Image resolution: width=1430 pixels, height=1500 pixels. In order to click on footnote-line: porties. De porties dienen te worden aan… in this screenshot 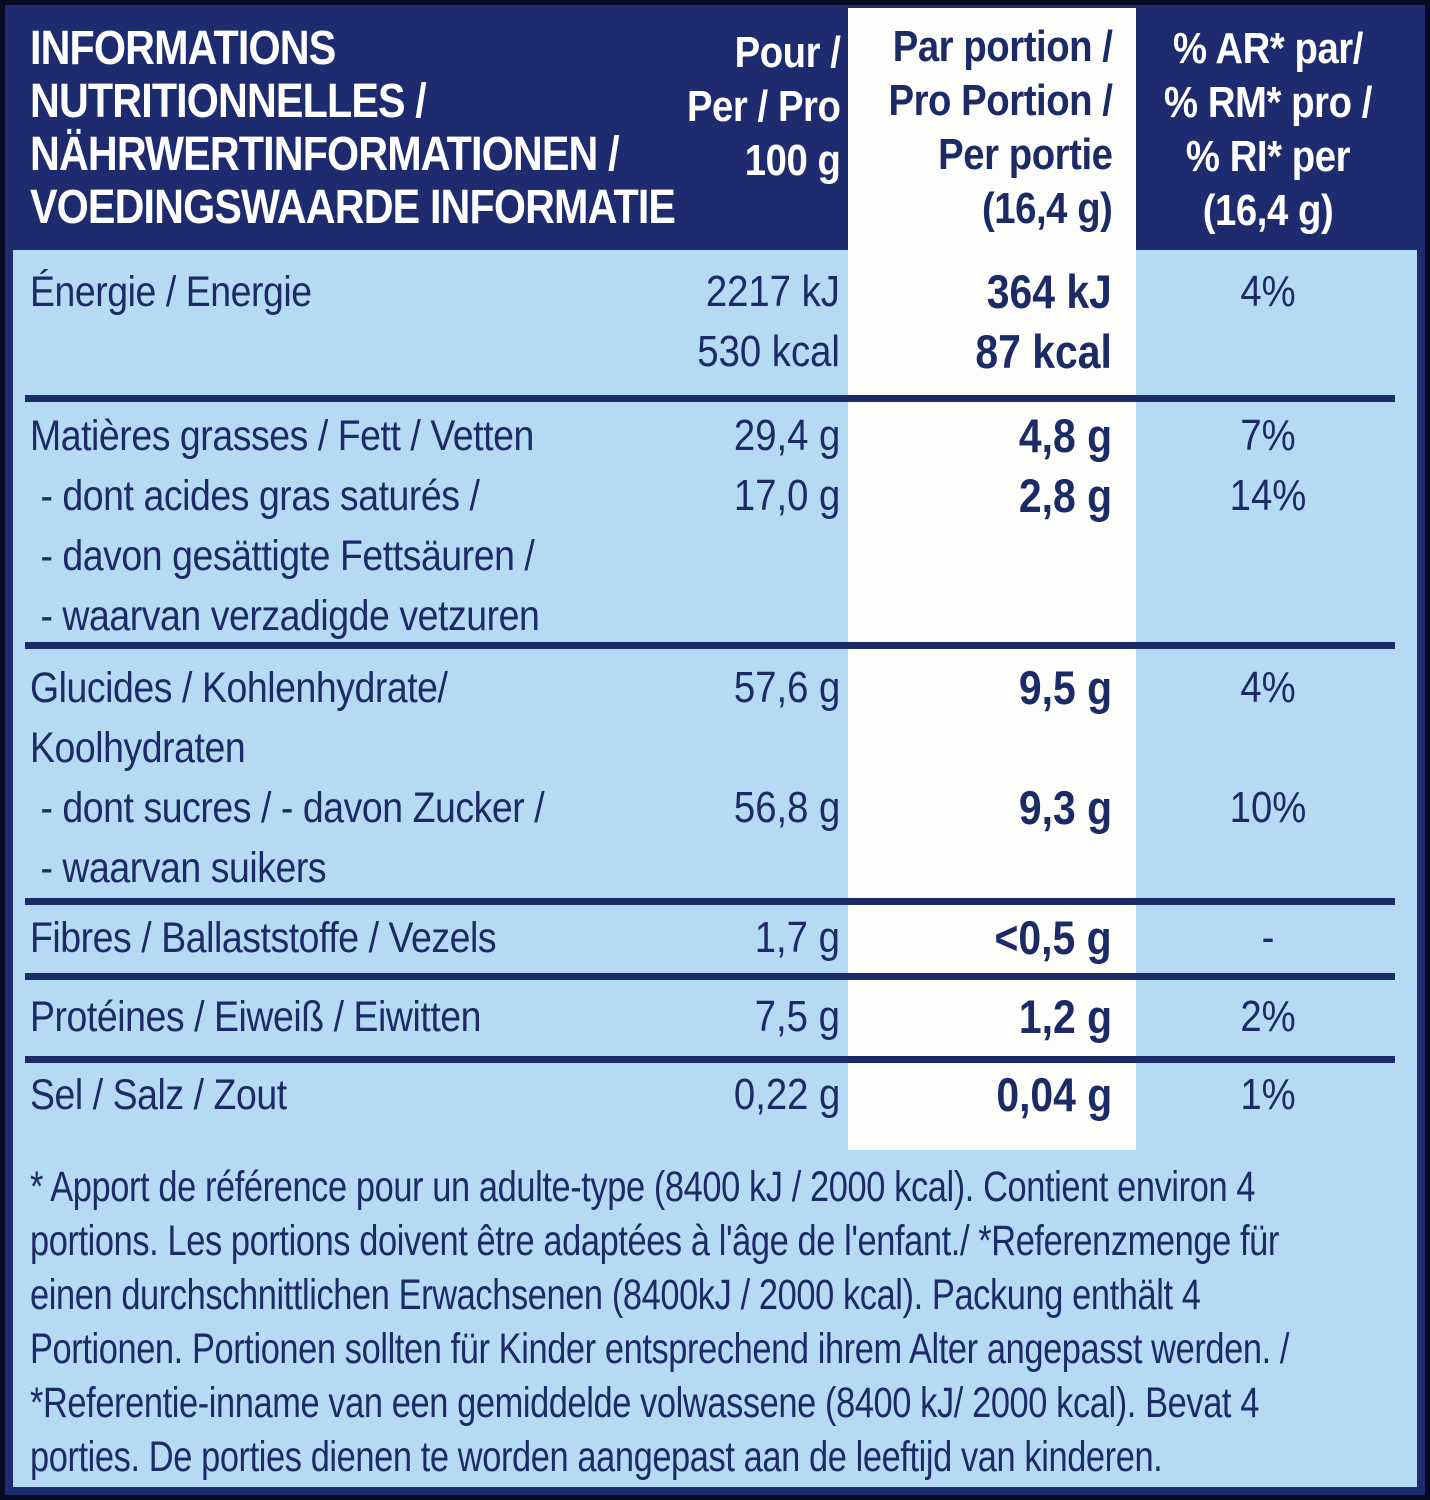, I will do `click(596, 1457)`.